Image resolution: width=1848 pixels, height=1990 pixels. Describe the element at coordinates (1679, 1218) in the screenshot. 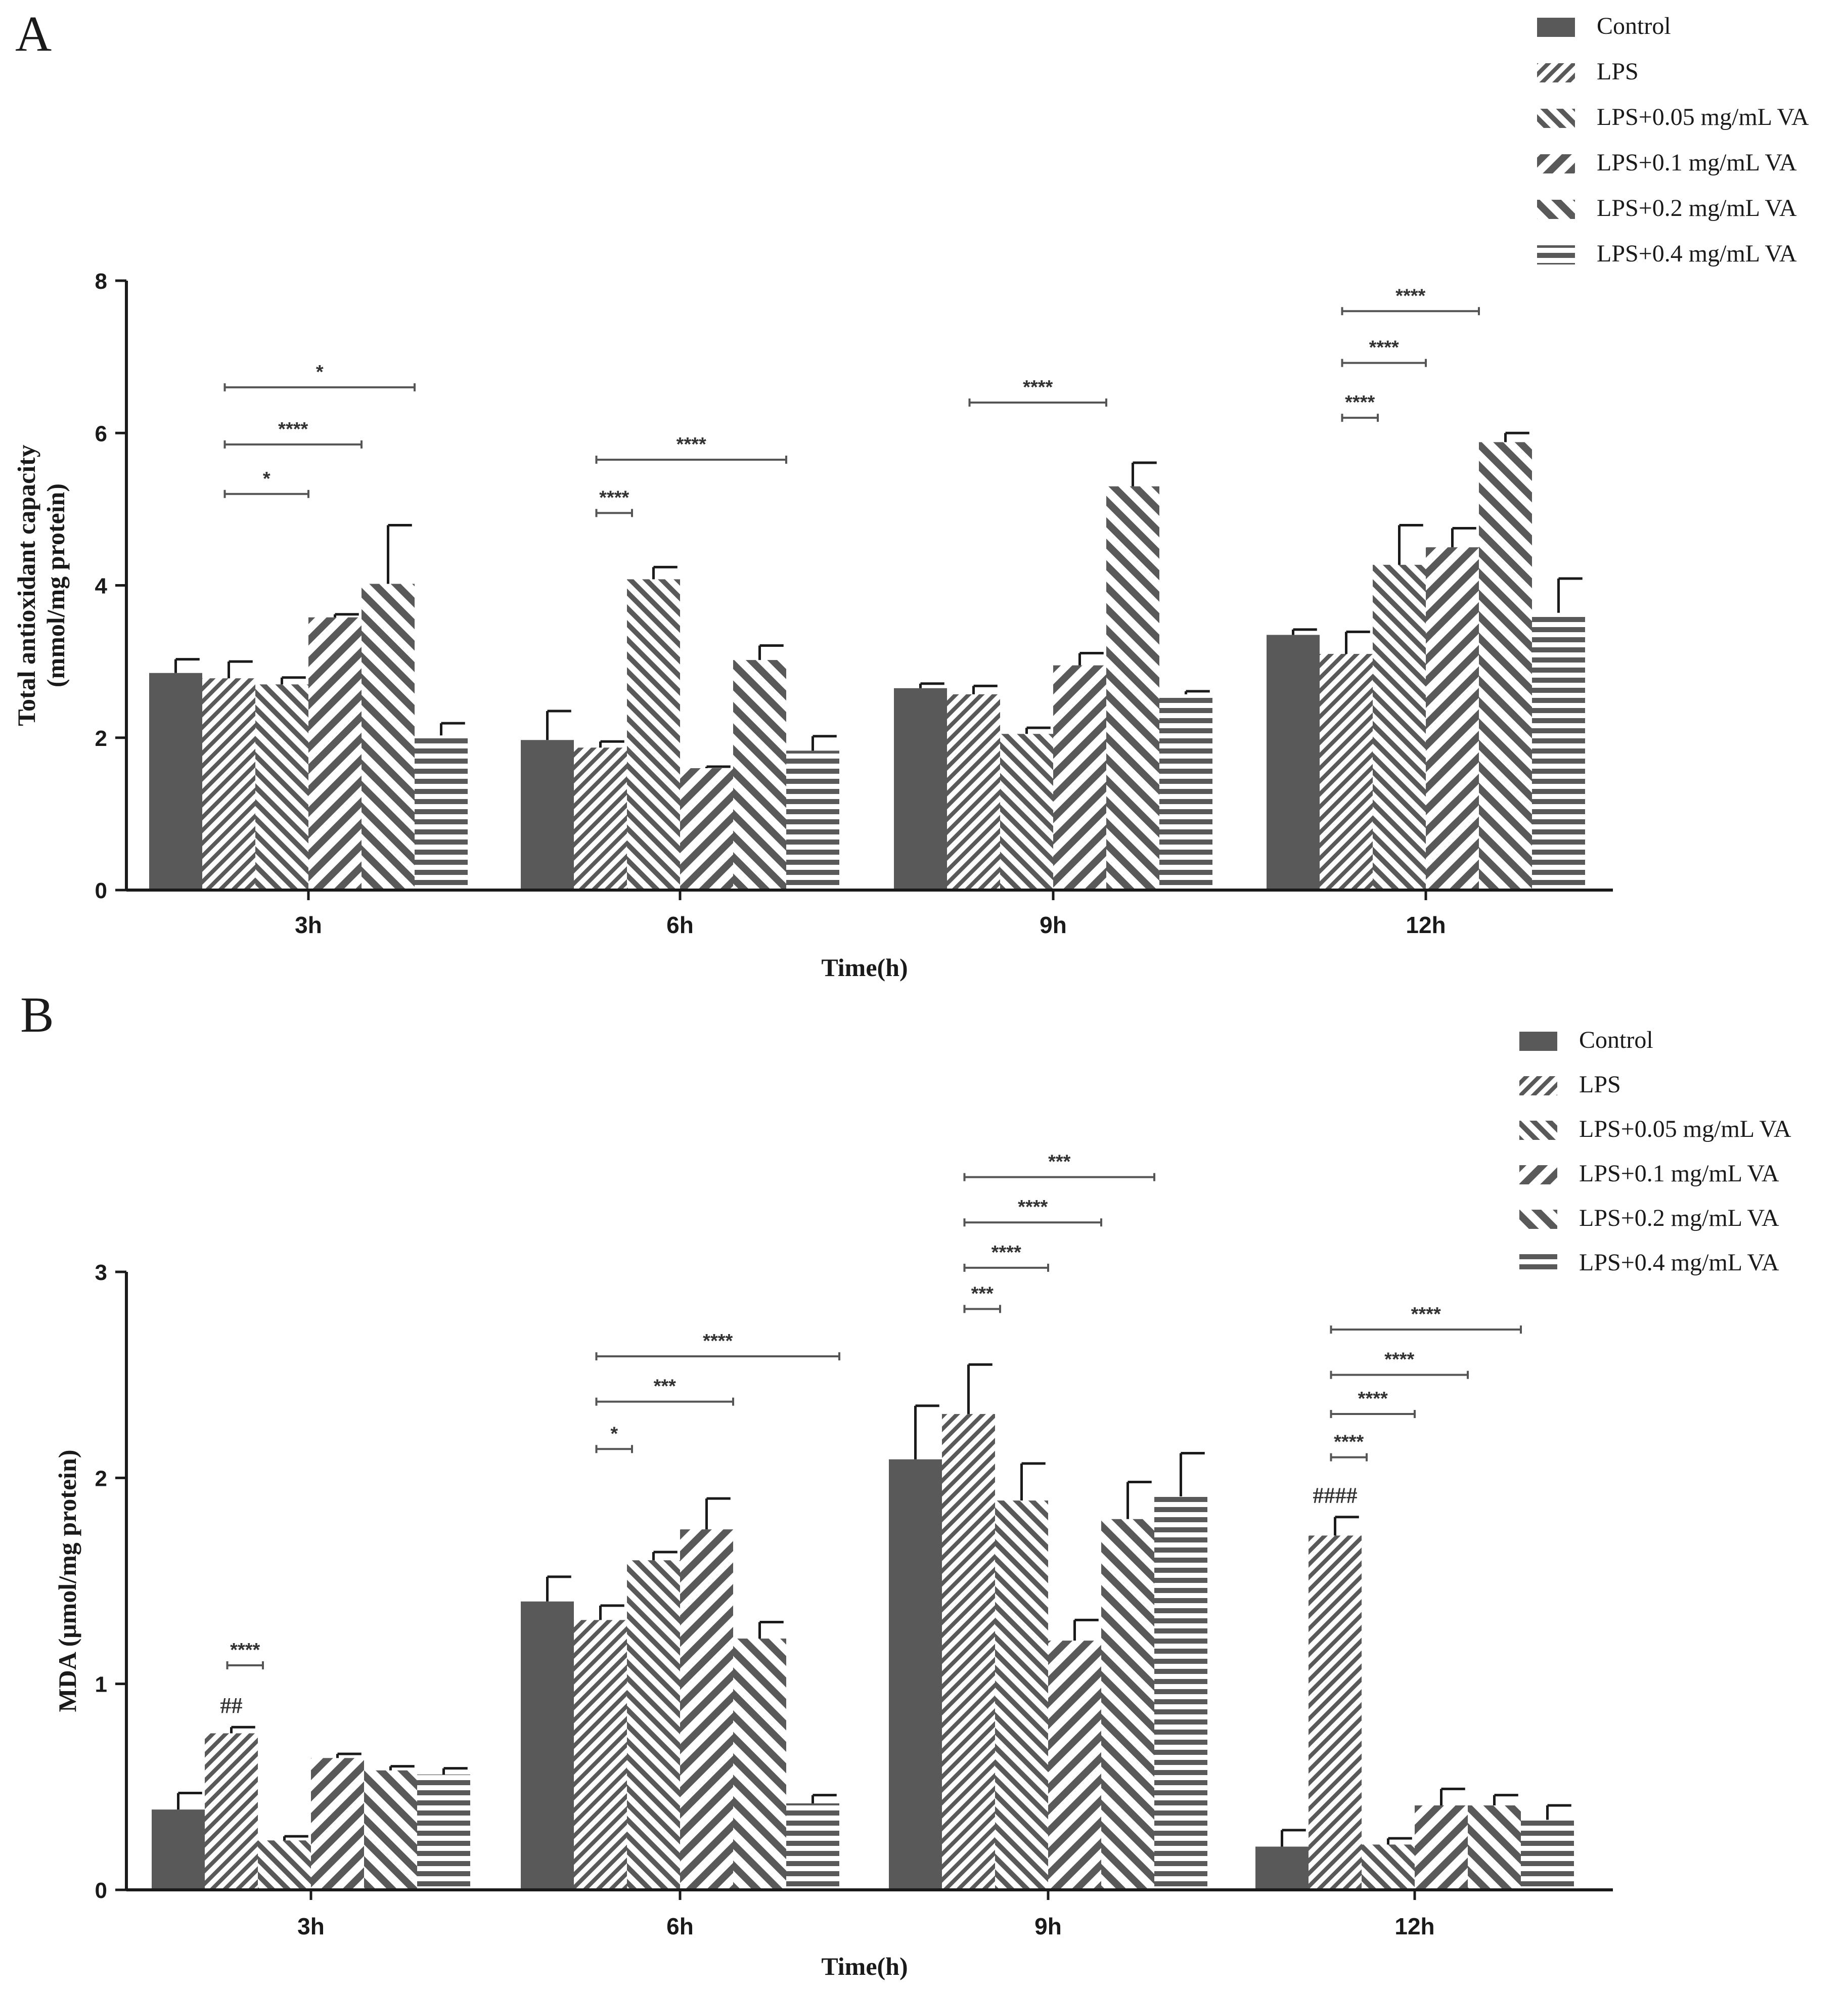

I see `legend-label-b-4: LPS+0.2 mg/mL VA` at that location.